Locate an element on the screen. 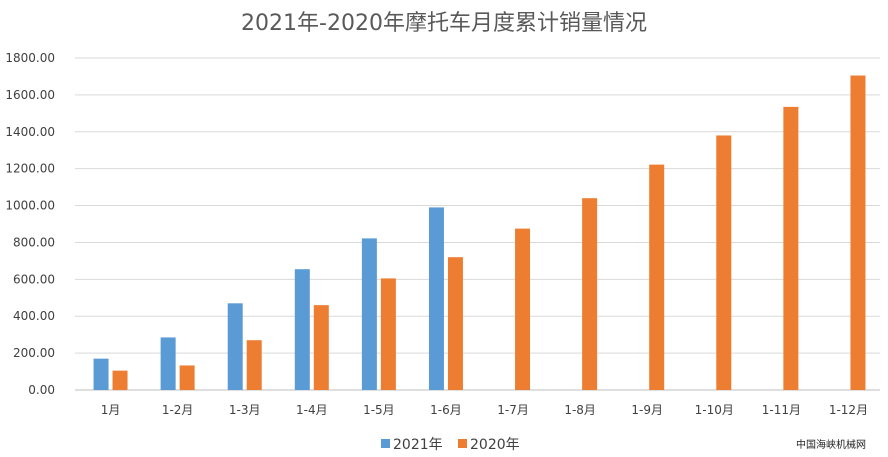 Image resolution: width=888 pixels, height=457 pixels. bar-2021年-1-2月 is located at coordinates (168, 363).